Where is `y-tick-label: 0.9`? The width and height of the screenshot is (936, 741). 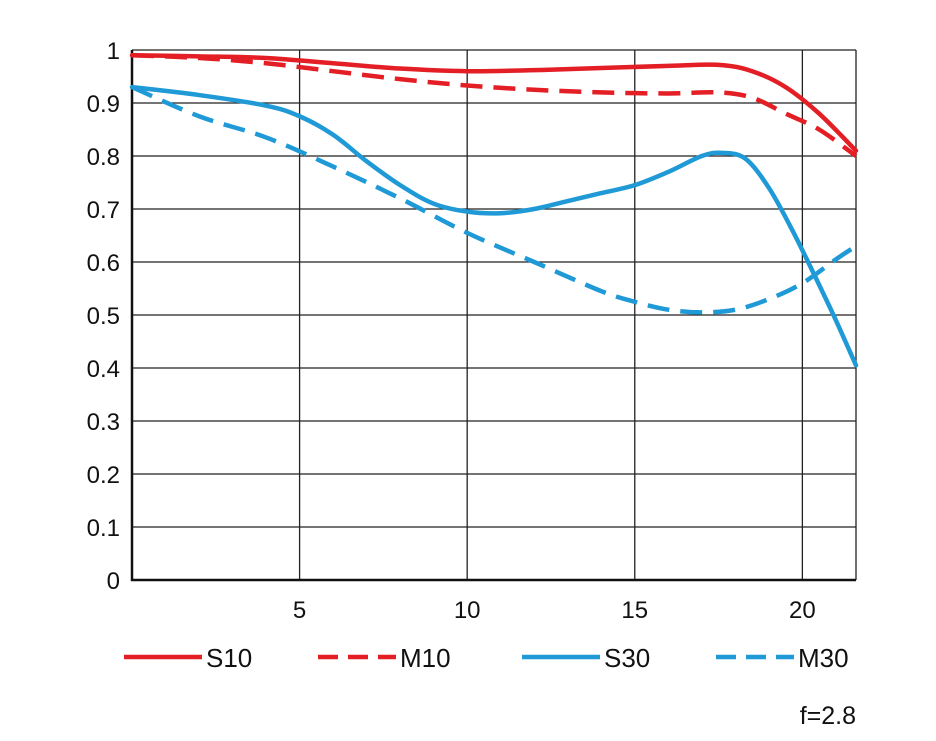
y-tick-label: 0.9 is located at coordinates (103, 104).